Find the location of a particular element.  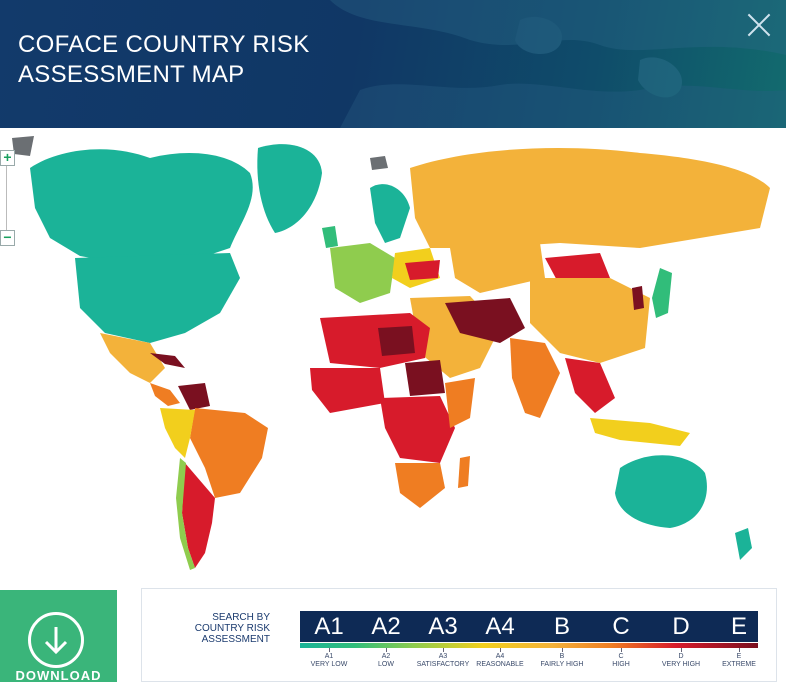

grade-button-a3: A3 is located at coordinates (443, 626).